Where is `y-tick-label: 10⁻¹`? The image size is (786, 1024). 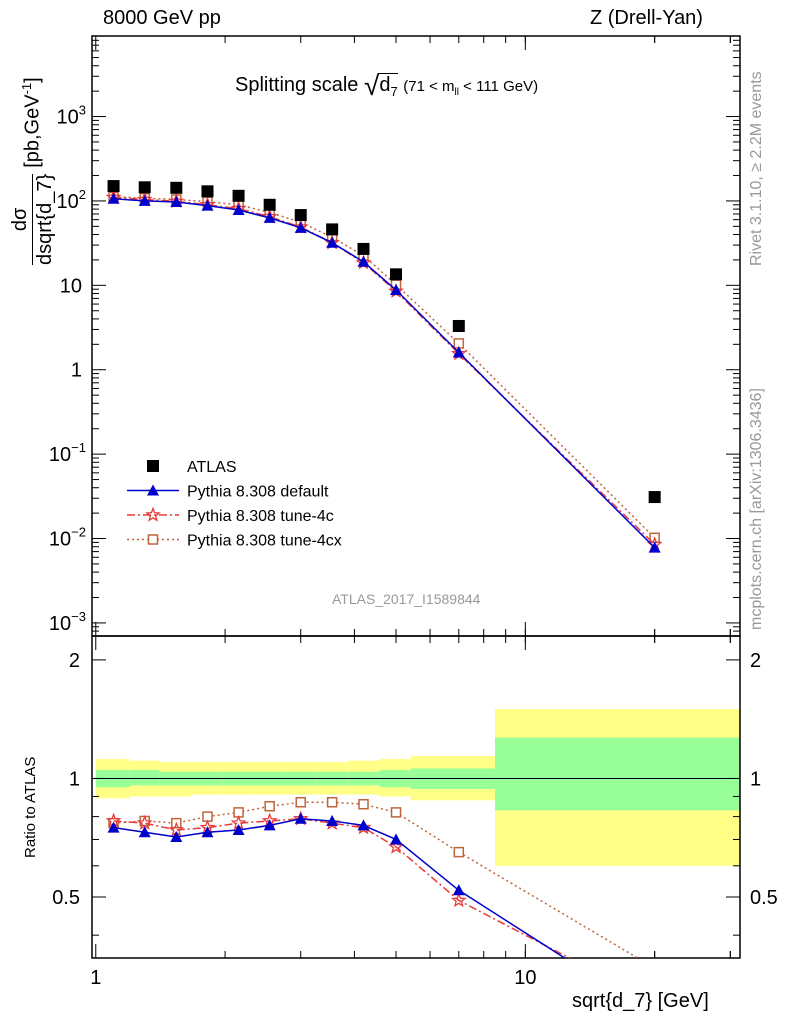
y-tick-label: 10⁻¹ is located at coordinates (67, 453).